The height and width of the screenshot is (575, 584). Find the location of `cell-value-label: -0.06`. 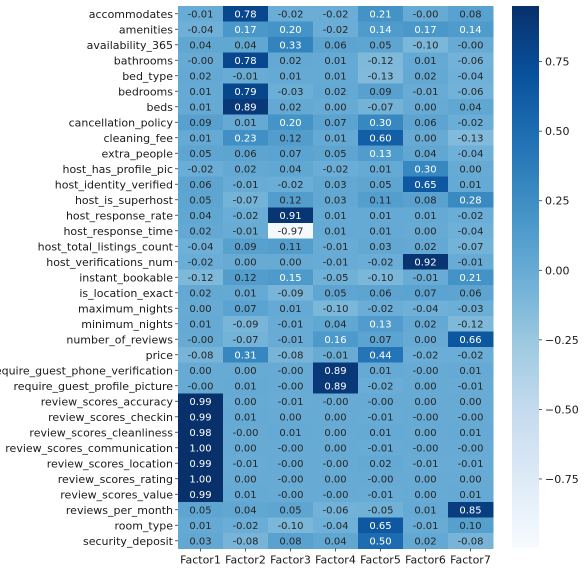

cell-value-label: -0.06 is located at coordinates (336, 510).